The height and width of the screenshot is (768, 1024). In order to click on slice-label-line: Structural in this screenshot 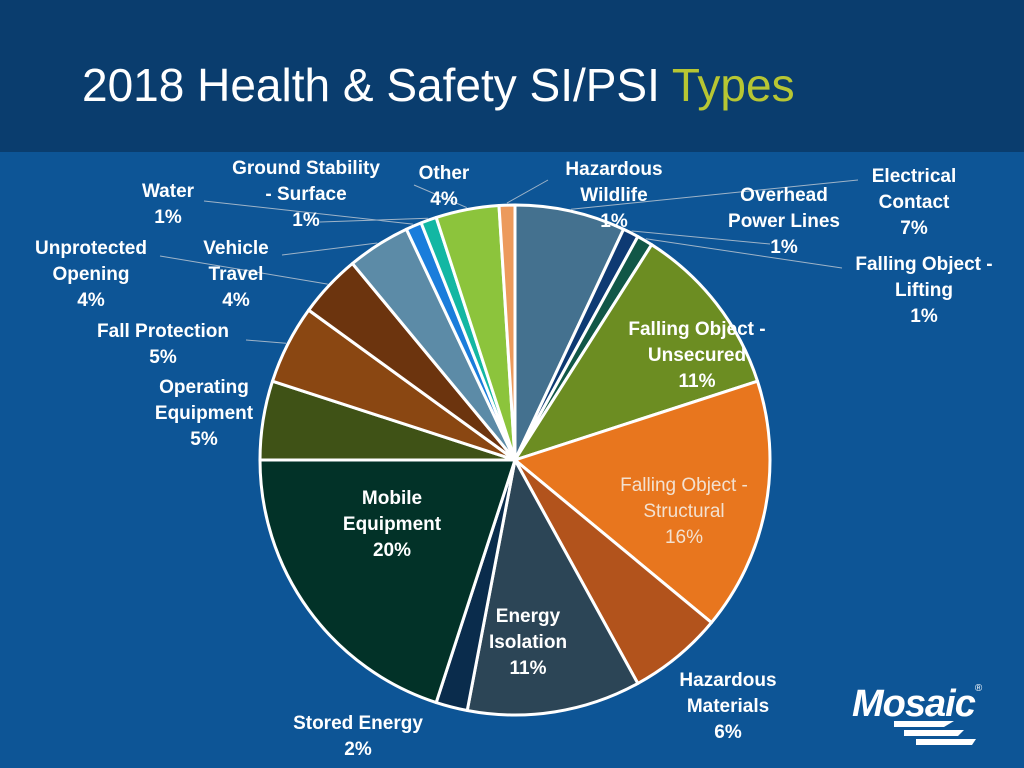, I will do `click(683, 511)`.